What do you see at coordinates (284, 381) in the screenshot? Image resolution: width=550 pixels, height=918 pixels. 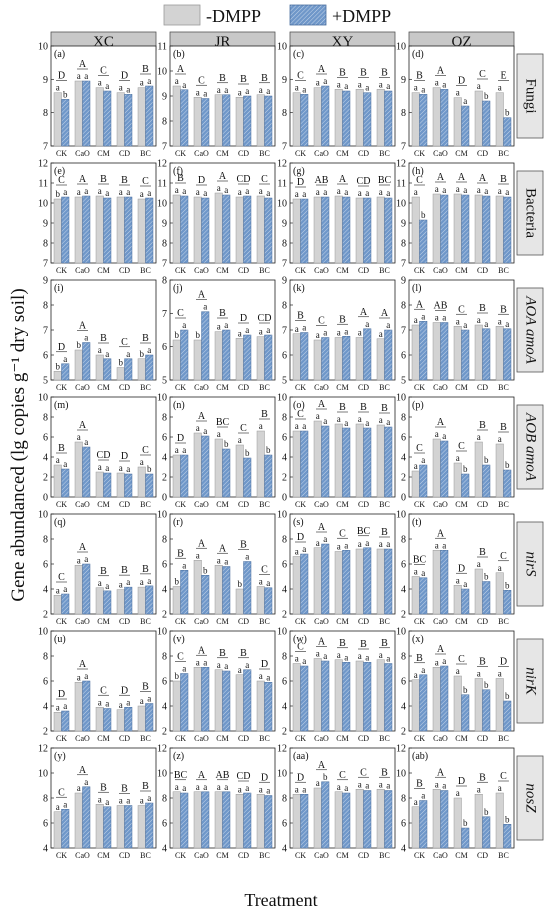 I see `y-tick-label: 5` at bounding box center [284, 381].